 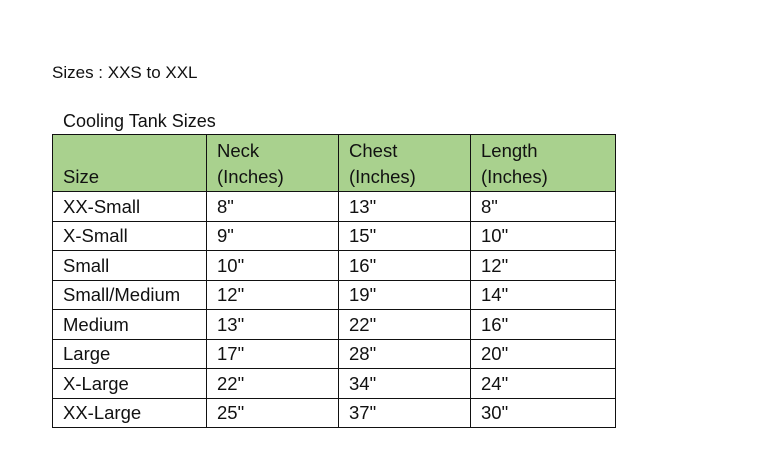 What do you see at coordinates (373, 150) in the screenshot?
I see `header-line: Chest` at bounding box center [373, 150].